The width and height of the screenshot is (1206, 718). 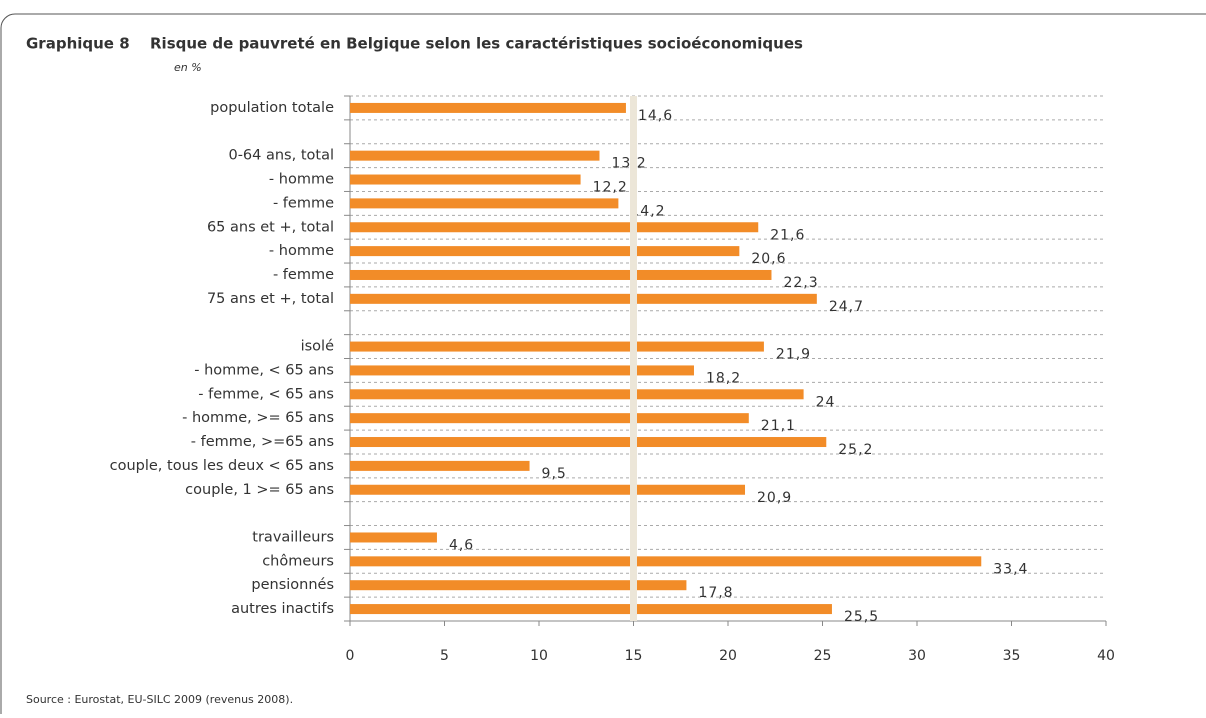 What do you see at coordinates (298, 561) in the screenshot?
I see `y-tick-label: chômeurs` at bounding box center [298, 561].